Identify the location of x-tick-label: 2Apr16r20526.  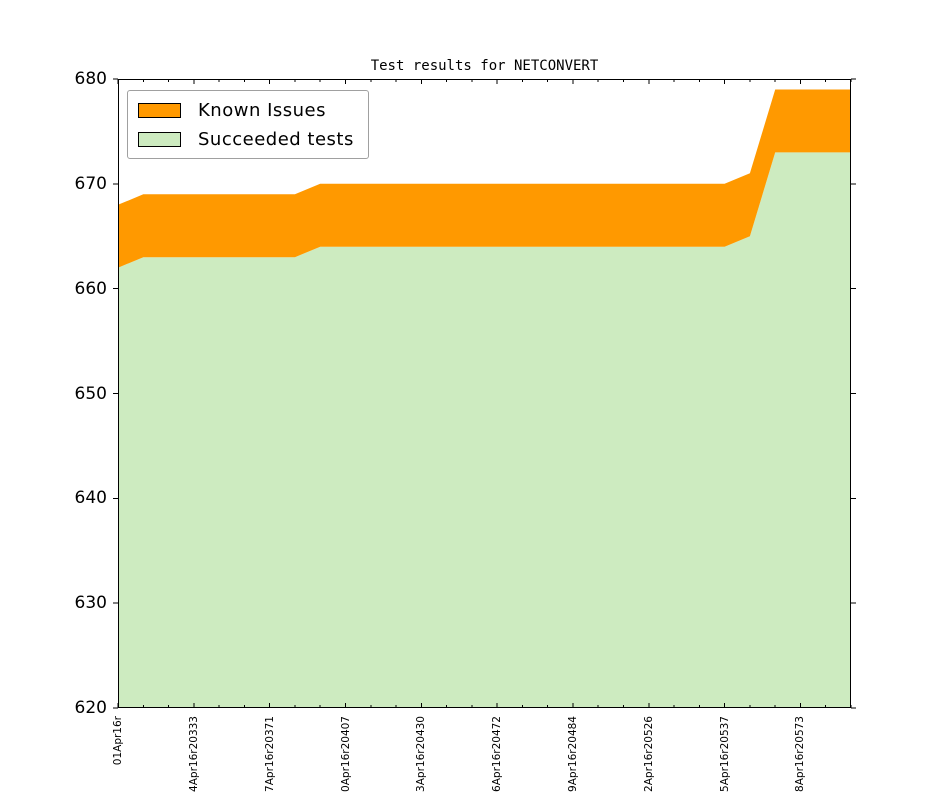
(648, 754).